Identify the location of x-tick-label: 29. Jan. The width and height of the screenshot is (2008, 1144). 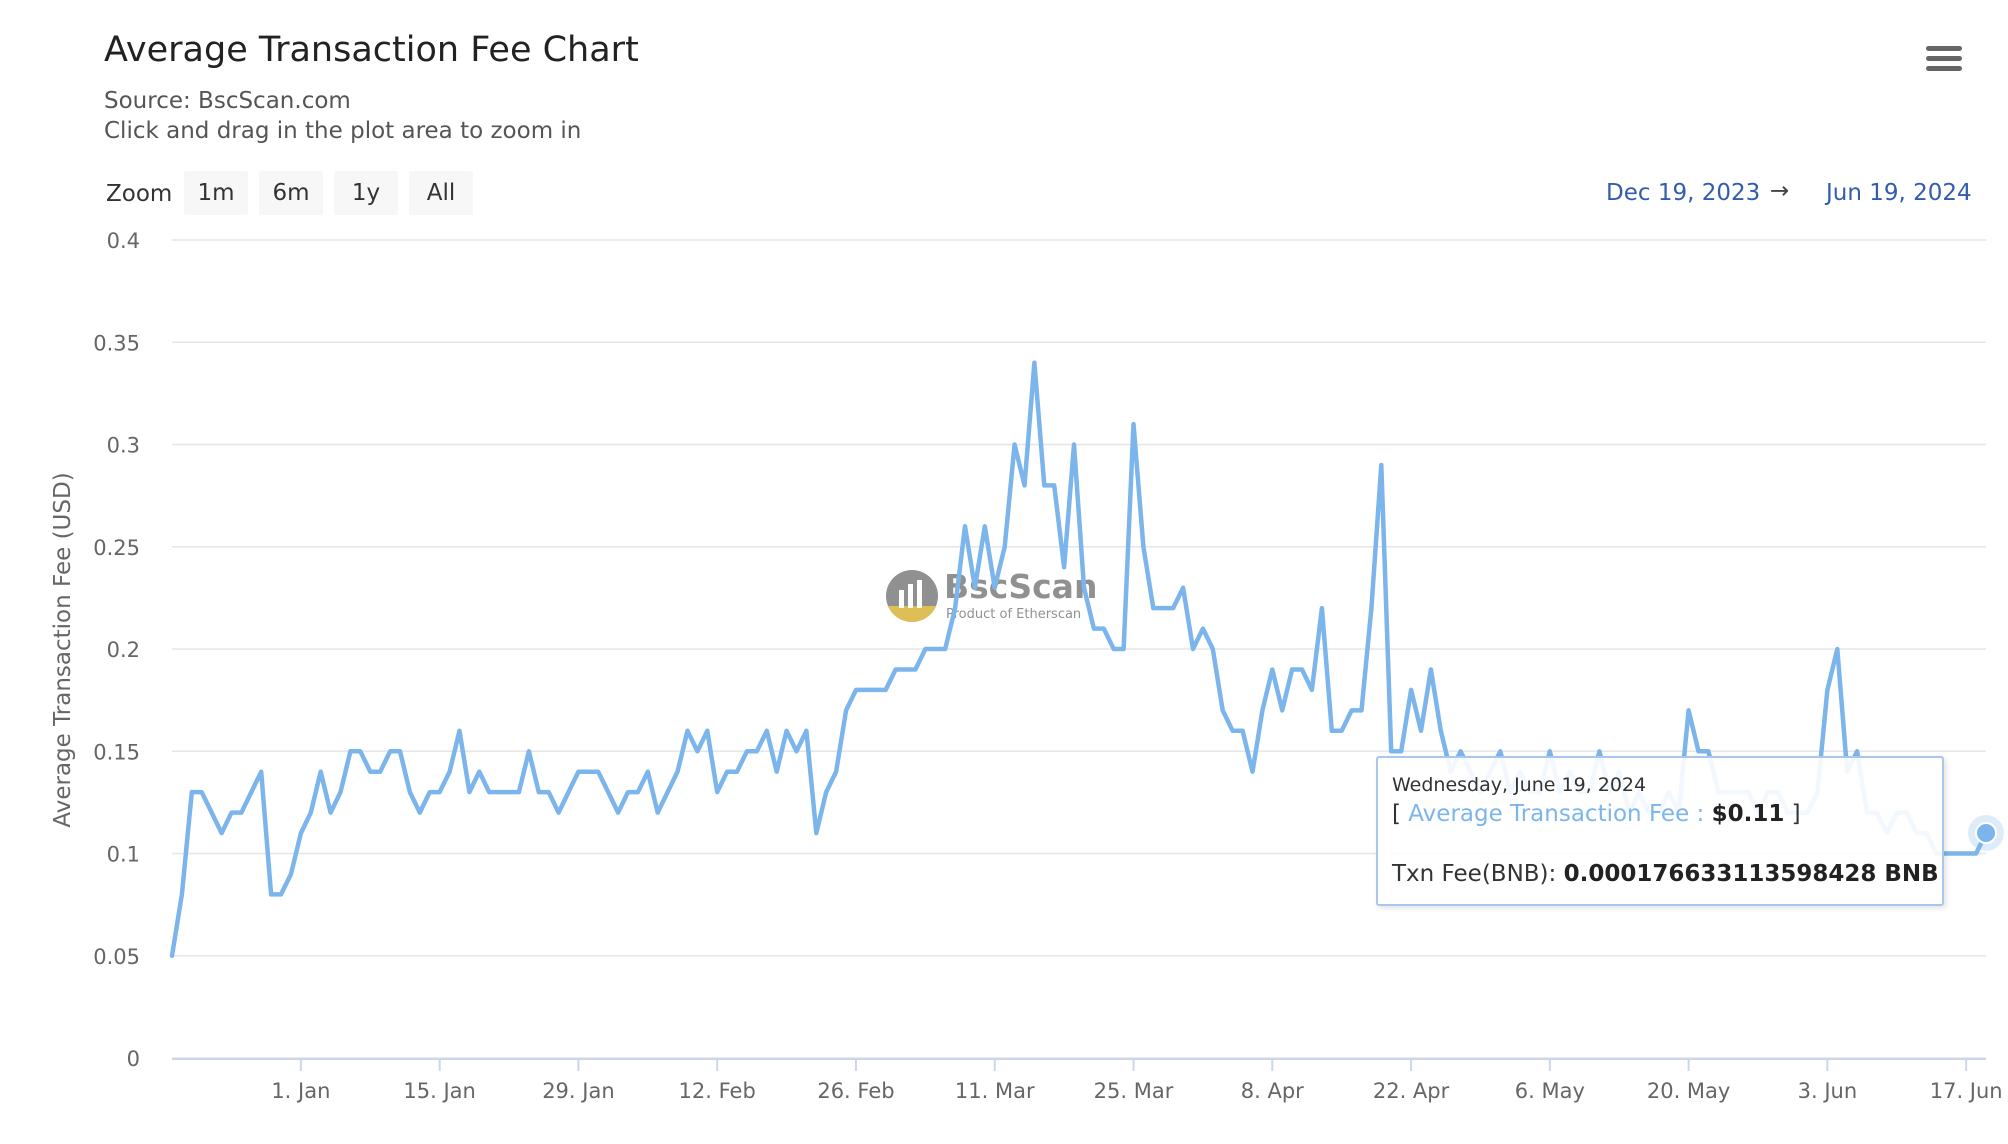
(578, 1091).